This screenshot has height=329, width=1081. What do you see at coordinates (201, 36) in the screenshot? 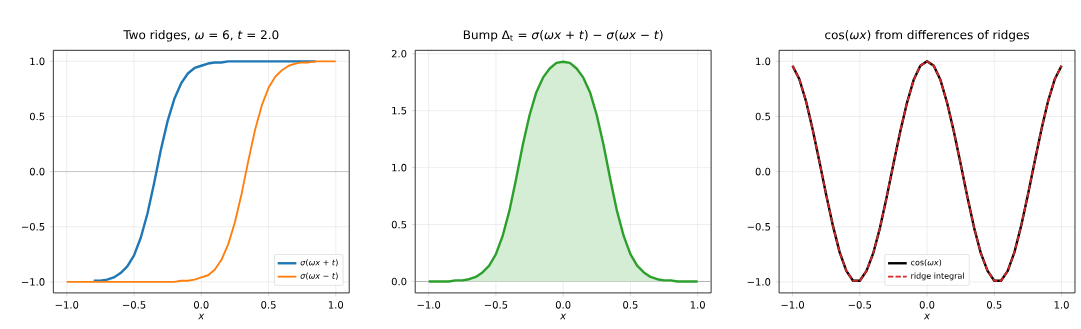
I see `chart-title: Two ridges, ω = 6, t = 2.0` at bounding box center [201, 36].